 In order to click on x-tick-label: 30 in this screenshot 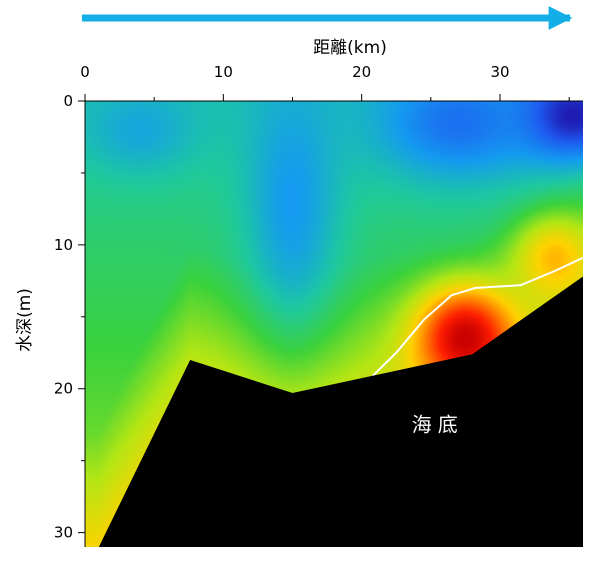, I will do `click(499, 72)`.